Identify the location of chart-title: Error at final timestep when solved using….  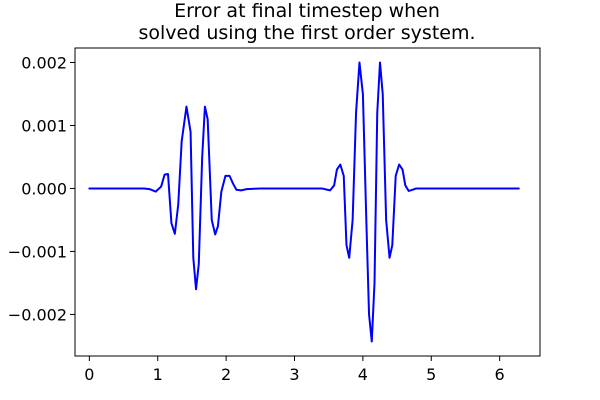
(306, 22).